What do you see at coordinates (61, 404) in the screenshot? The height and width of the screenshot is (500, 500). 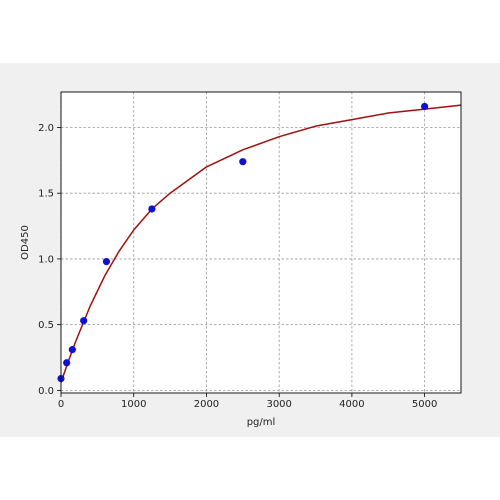 I see `x-tick-label: 0` at bounding box center [61, 404].